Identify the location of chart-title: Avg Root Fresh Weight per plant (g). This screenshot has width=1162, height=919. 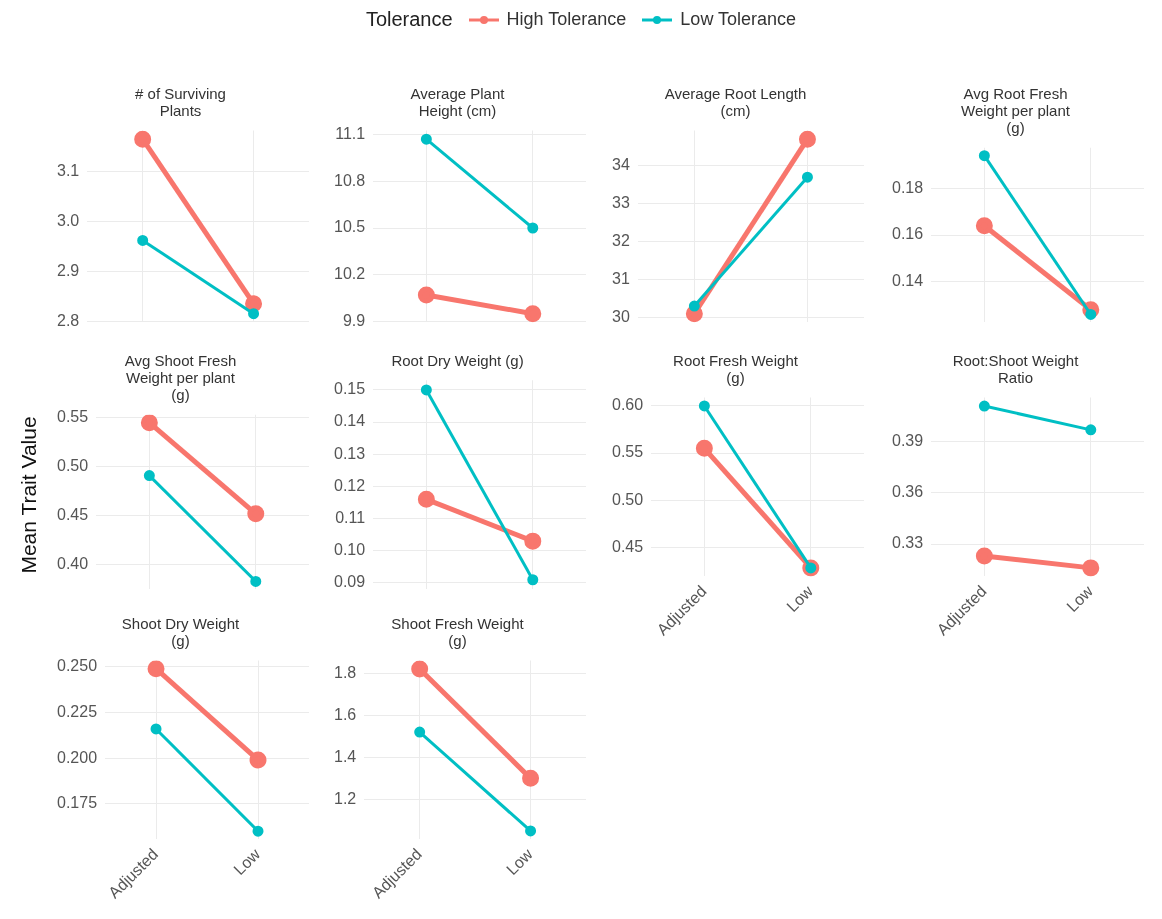
(1016, 110).